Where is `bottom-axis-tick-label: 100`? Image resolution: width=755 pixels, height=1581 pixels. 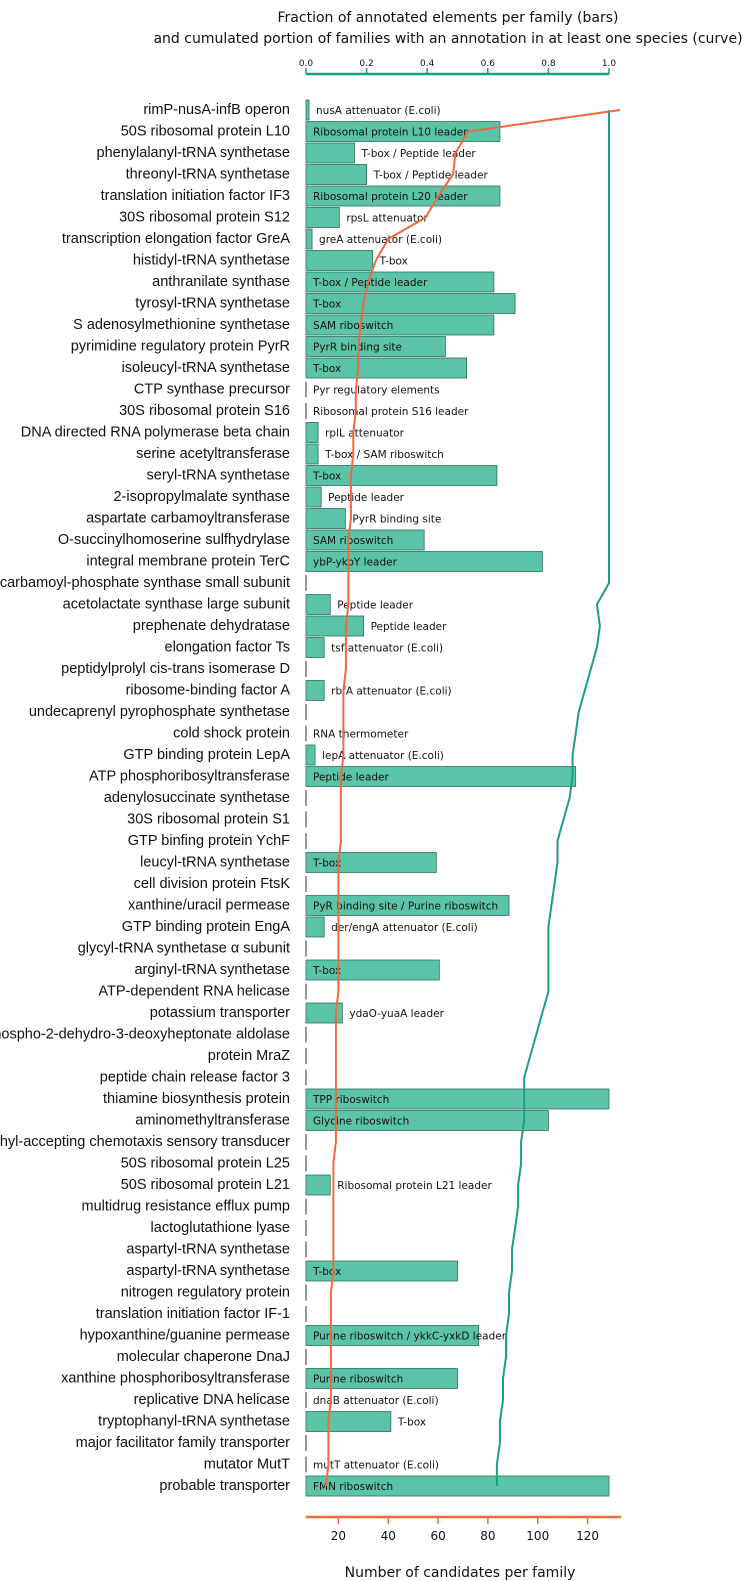
bottom-axis-tick-label: 100 is located at coordinates (537, 1536).